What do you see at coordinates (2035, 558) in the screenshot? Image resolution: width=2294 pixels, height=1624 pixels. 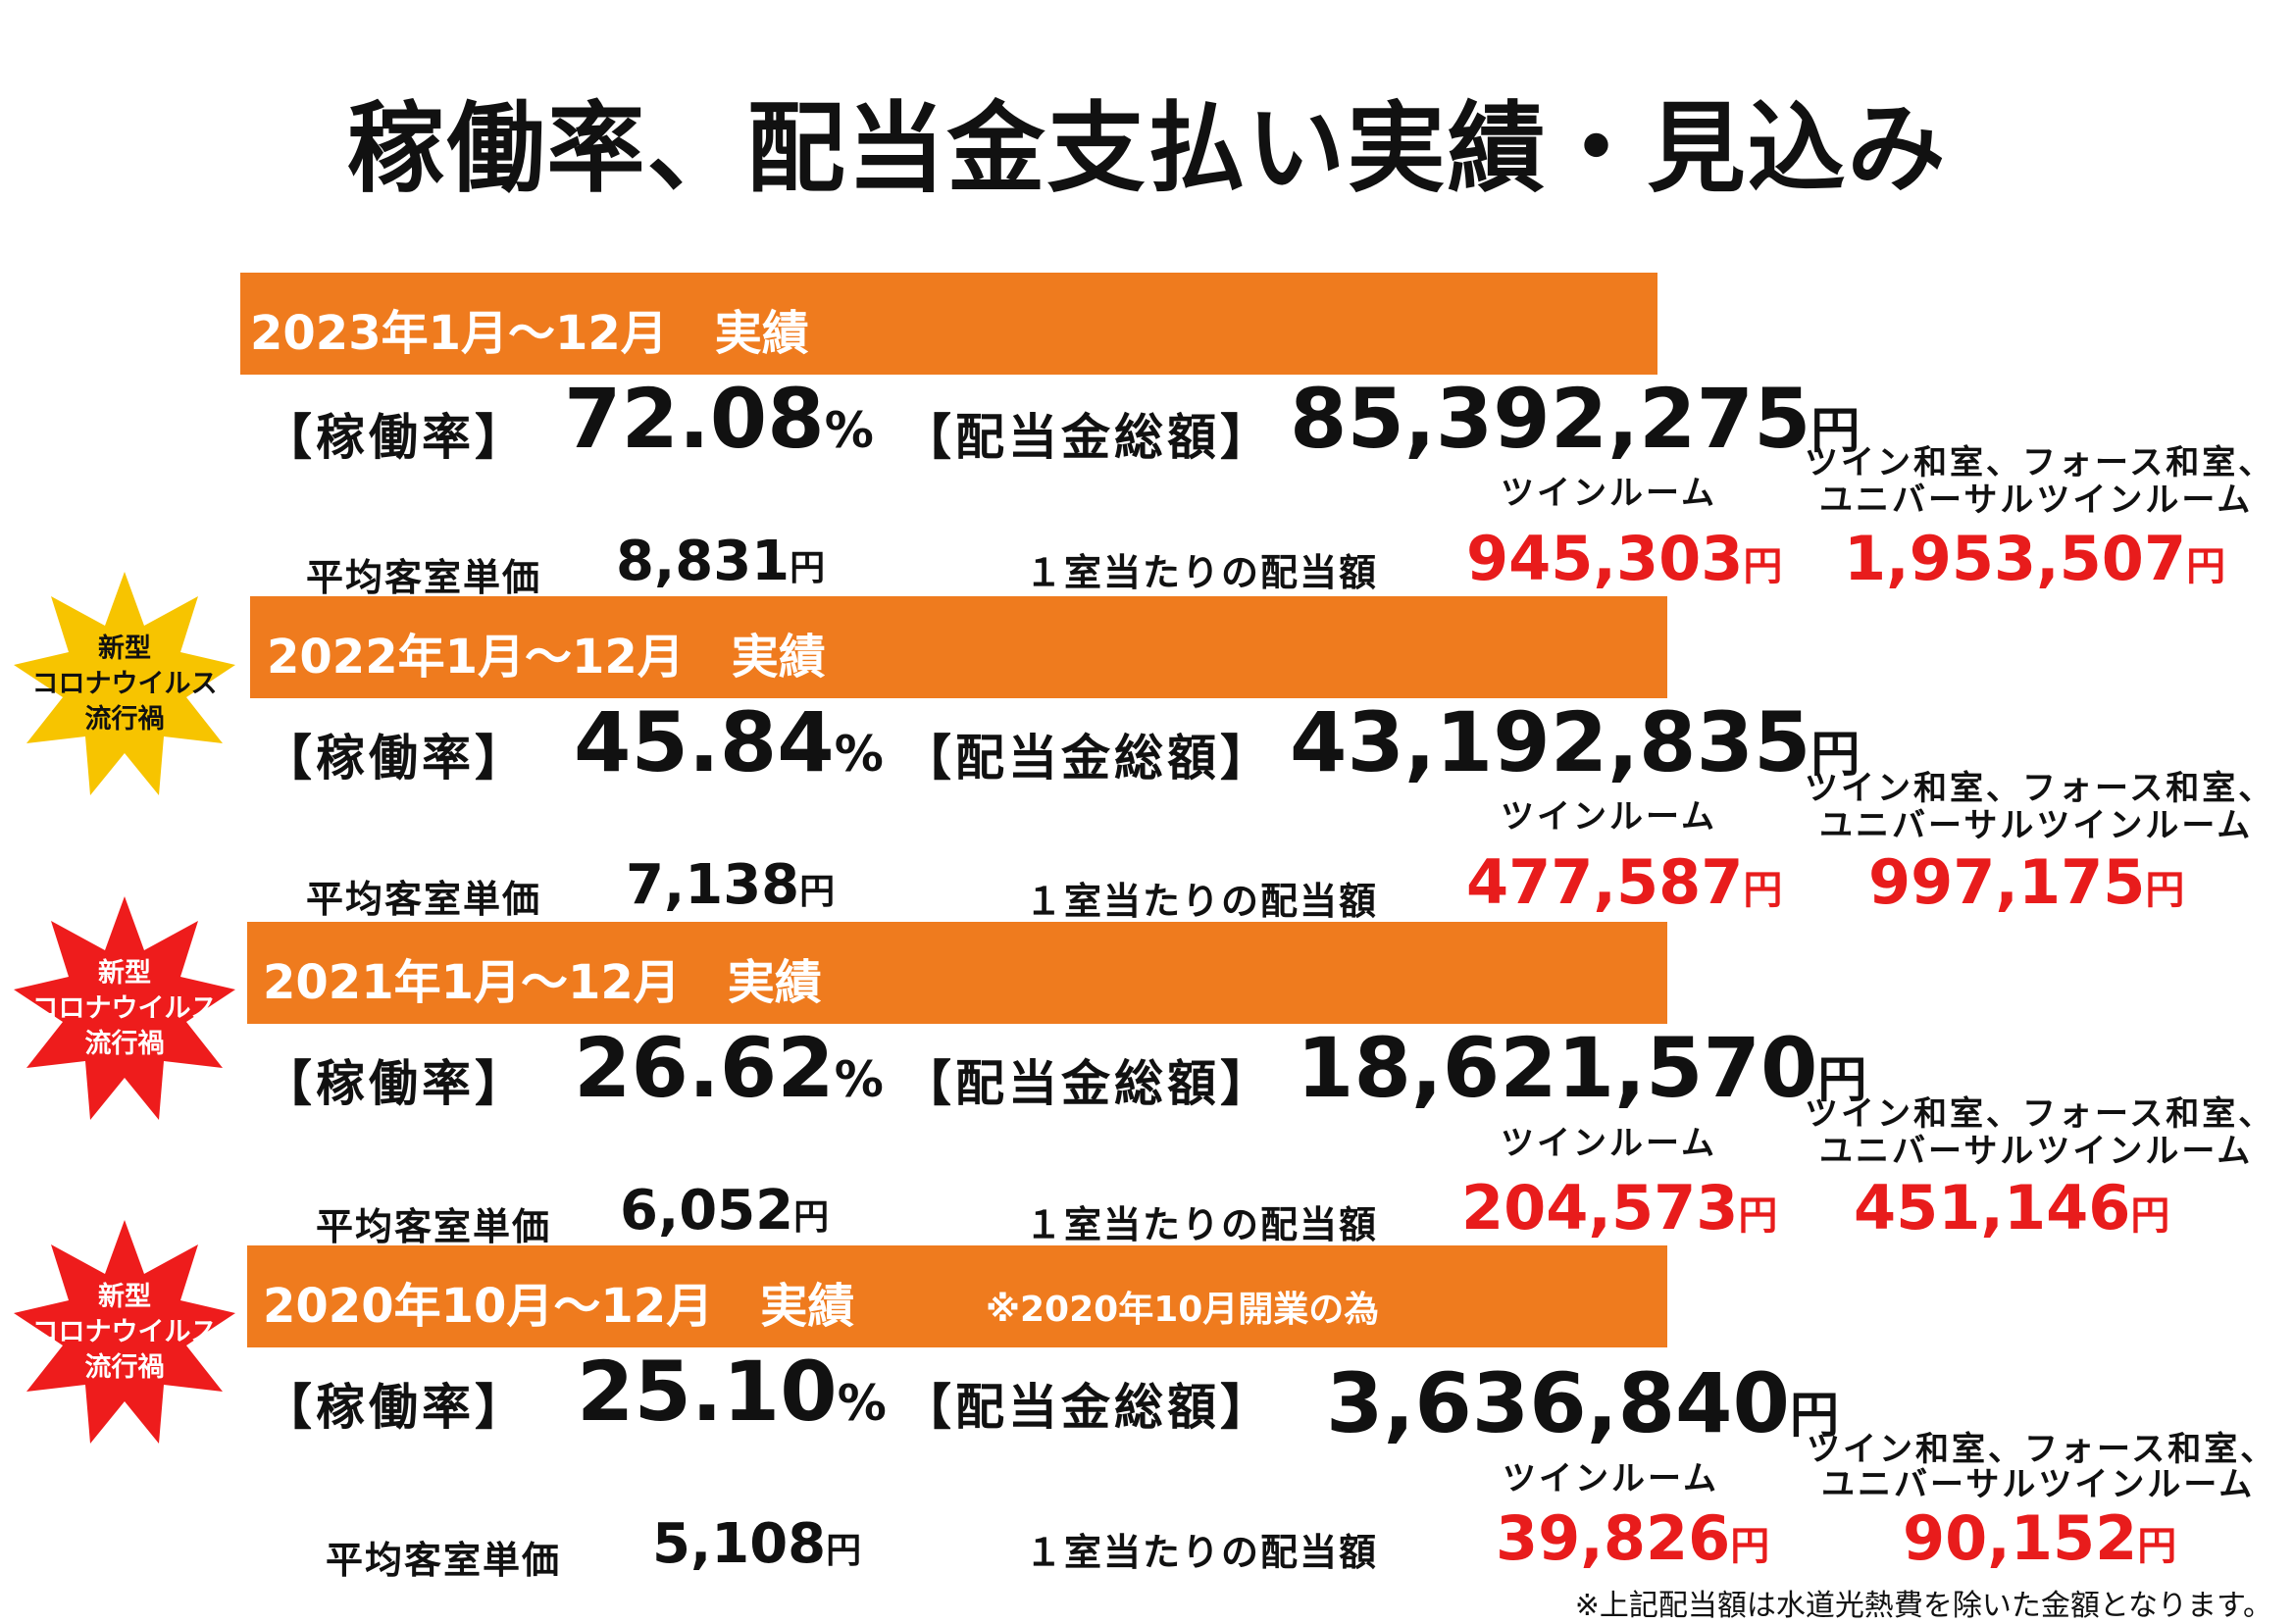 I see `per-room-other-value: 1,953,507円` at bounding box center [2035, 558].